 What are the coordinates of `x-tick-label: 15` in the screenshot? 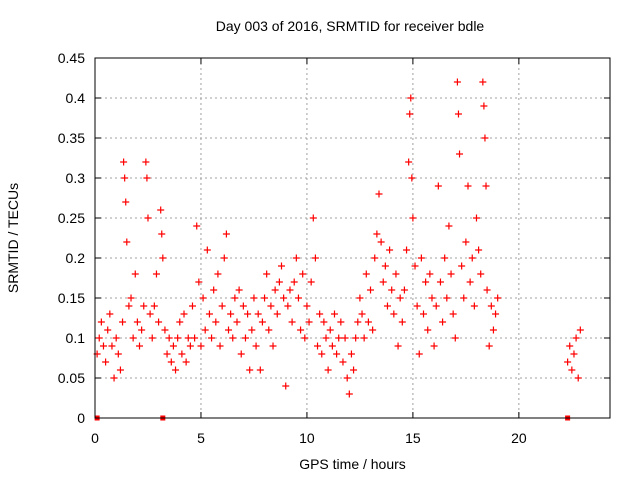 It's located at (413, 438).